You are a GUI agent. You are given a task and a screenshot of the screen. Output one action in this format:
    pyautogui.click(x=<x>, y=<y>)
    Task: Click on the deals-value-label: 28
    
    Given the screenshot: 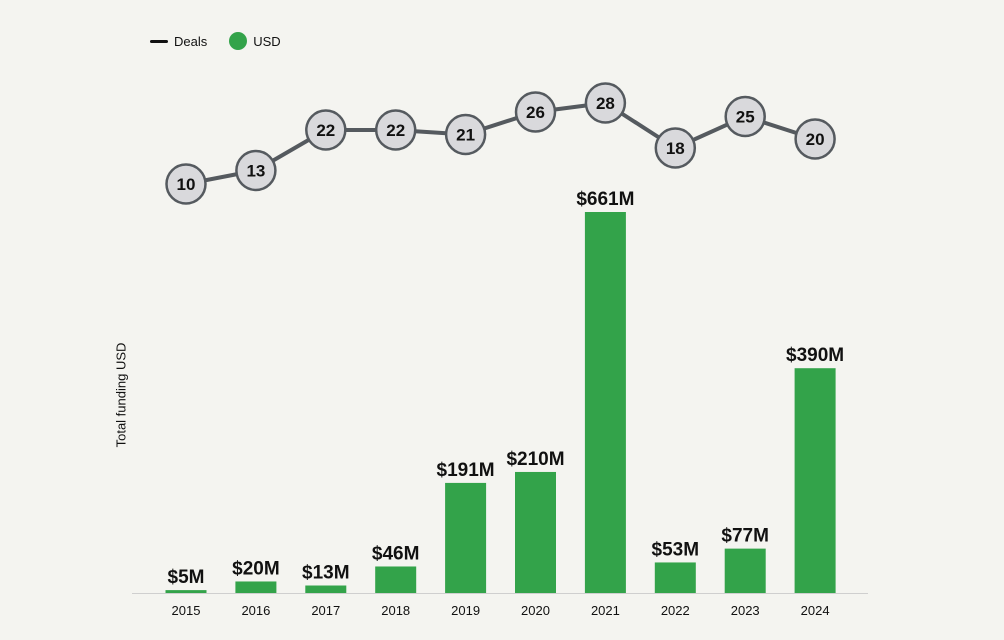 What is the action you would take?
    pyautogui.click(x=605, y=103)
    